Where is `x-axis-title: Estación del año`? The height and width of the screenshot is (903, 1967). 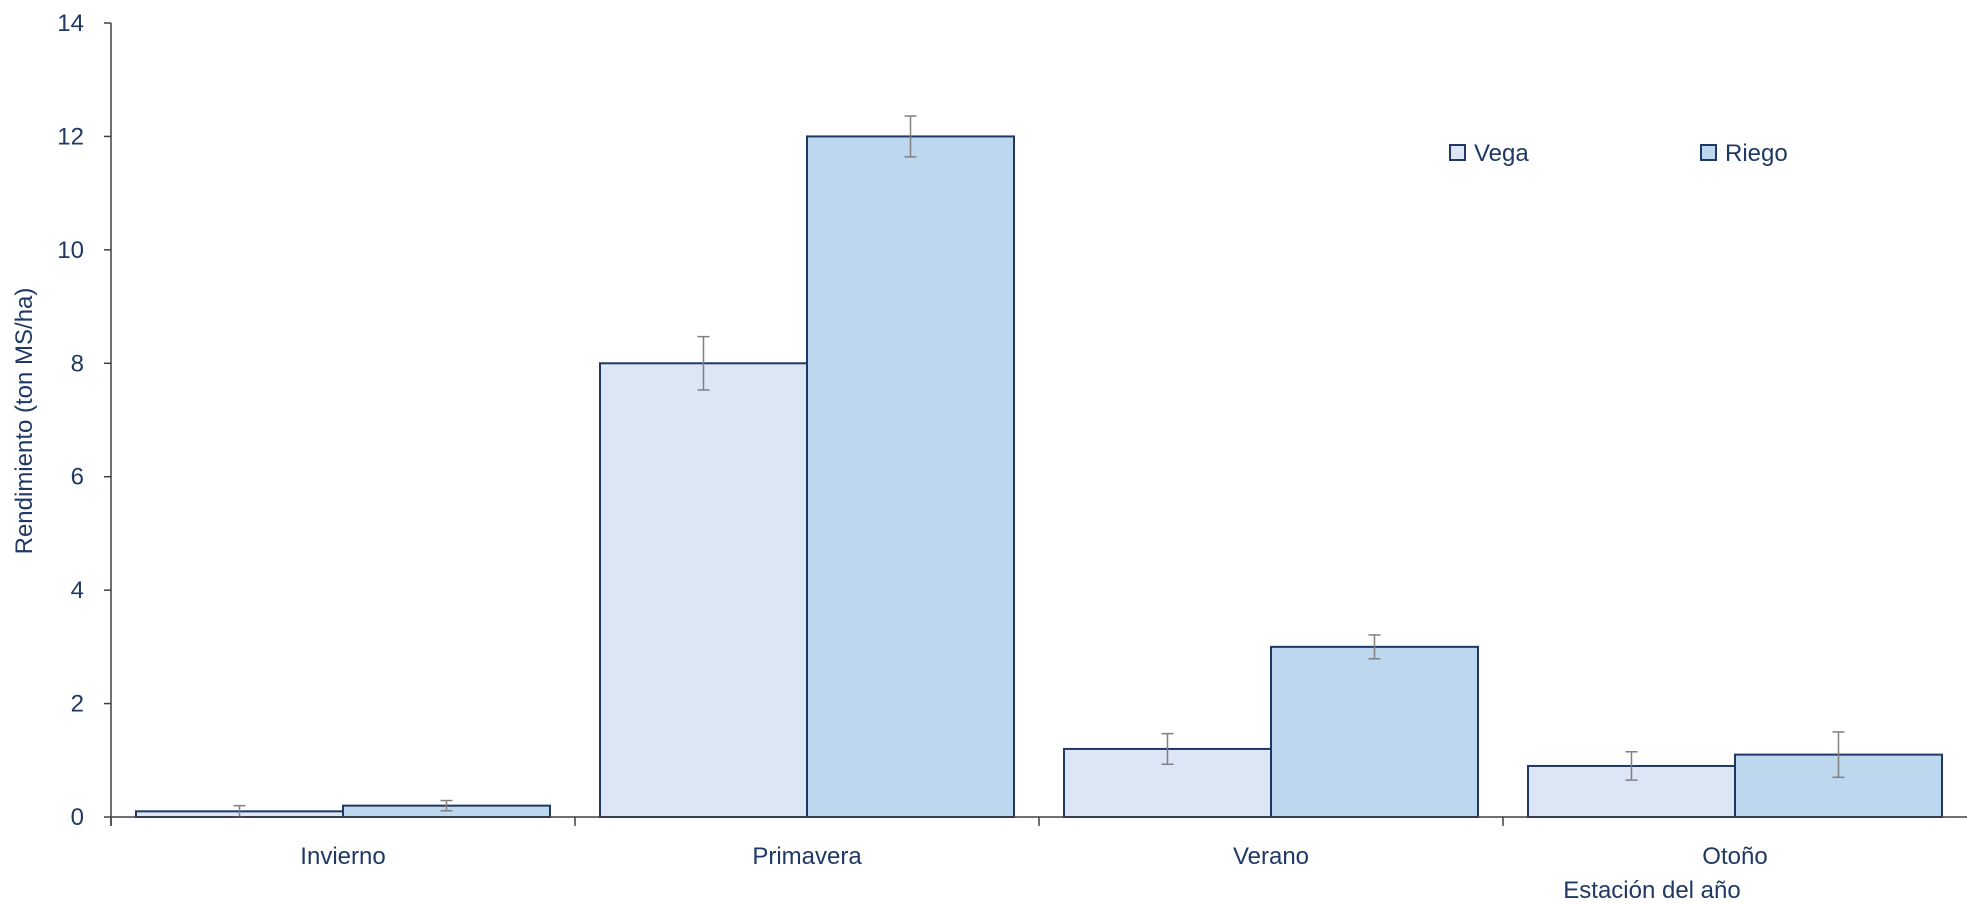
x-axis-title: Estación del año is located at coordinates (1651, 890).